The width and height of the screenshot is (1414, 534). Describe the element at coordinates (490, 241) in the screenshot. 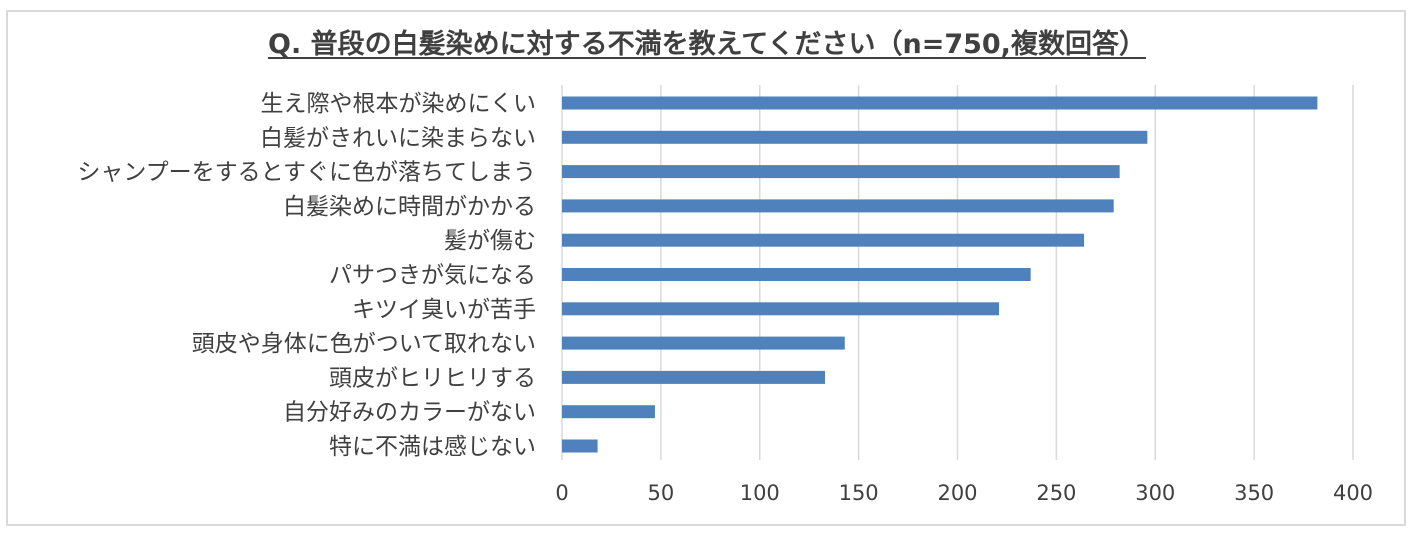

I see `category-label: 髪が傷む` at that location.